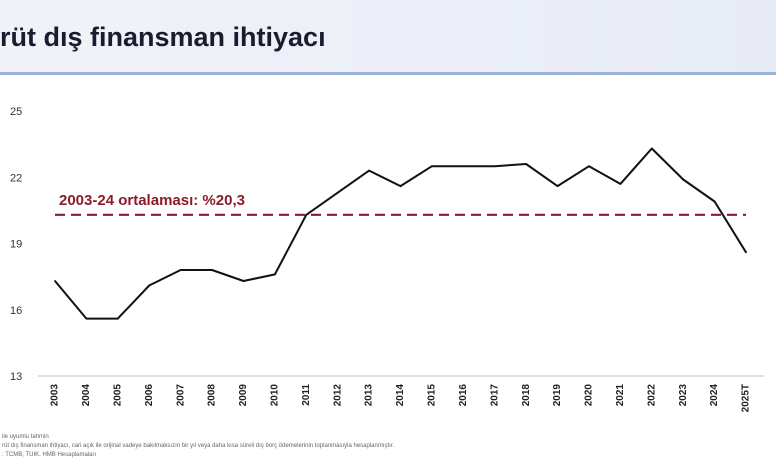 This screenshot has width=776, height=467. Describe the element at coordinates (16, 245) in the screenshot. I see `y-tick-label: 19` at that location.